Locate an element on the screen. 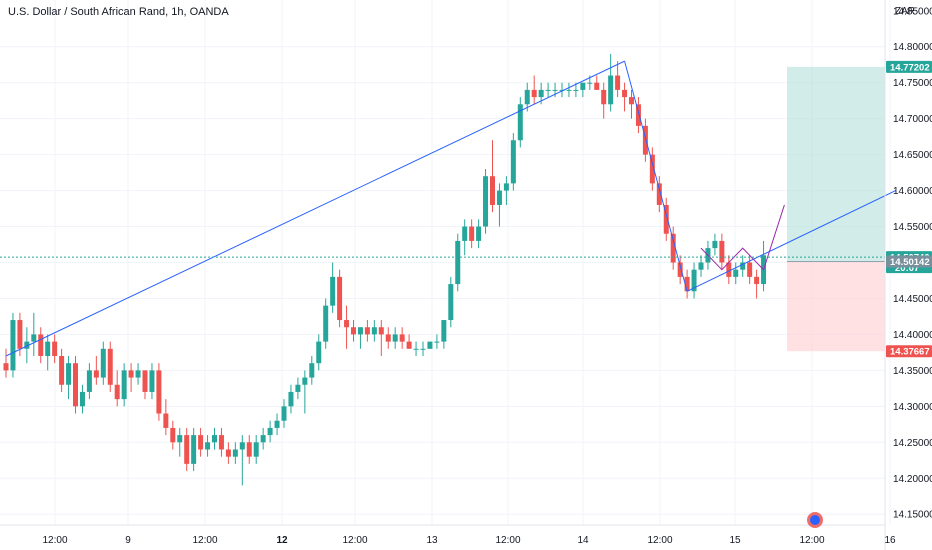 The width and height of the screenshot is (932, 550). stop-zone is located at coordinates (836, 306).